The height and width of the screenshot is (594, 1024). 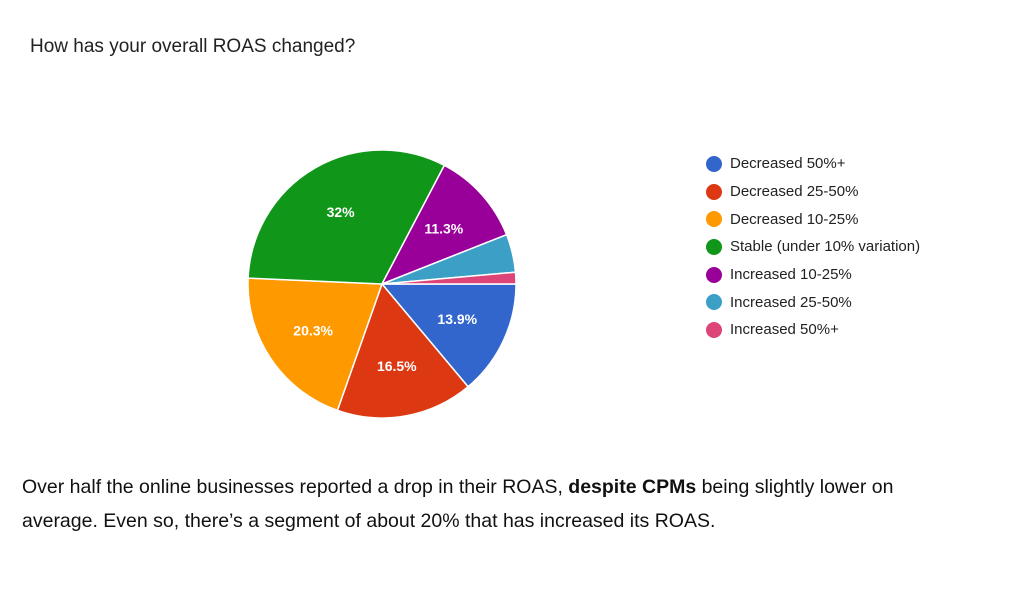 I want to click on legend-item: Increased 10-25%, so click(x=813, y=275).